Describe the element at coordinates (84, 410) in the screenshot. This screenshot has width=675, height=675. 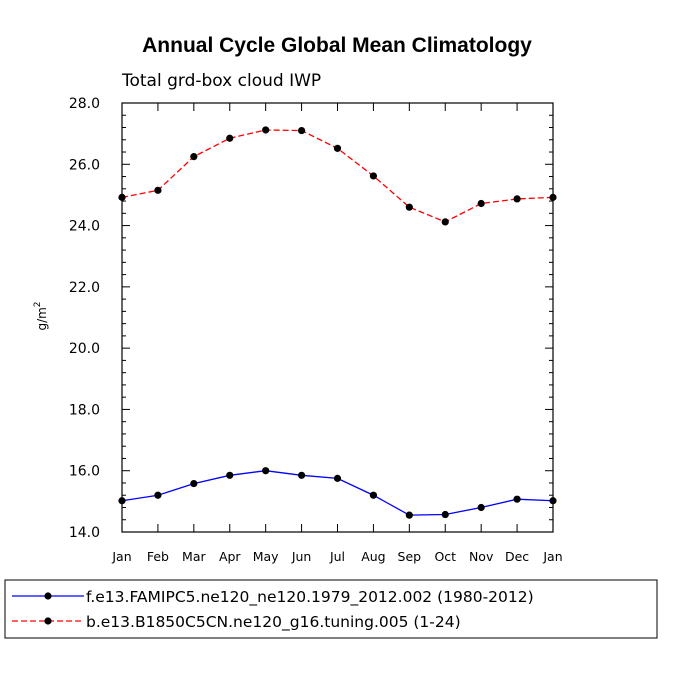
I see `y-tick-label: 18.0` at that location.